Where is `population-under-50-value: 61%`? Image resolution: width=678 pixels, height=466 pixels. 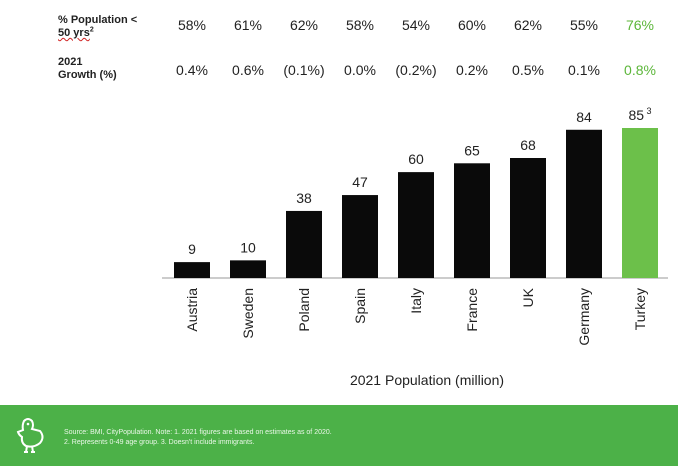
population-under-50-value: 61% is located at coordinates (248, 25).